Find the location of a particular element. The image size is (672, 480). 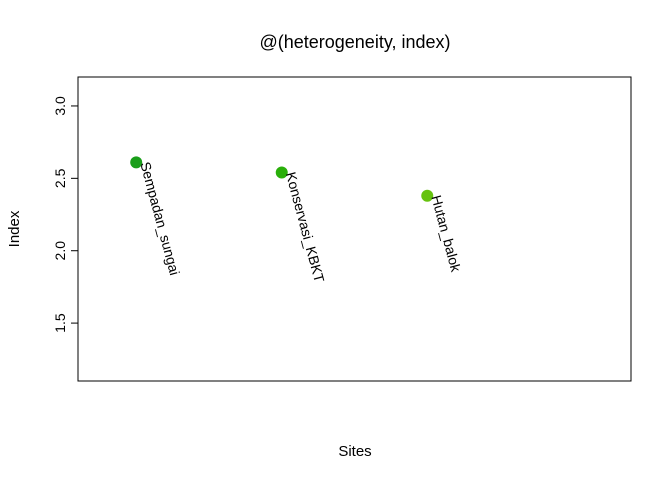

y-tick-label: 3.0 is located at coordinates (60, 106).